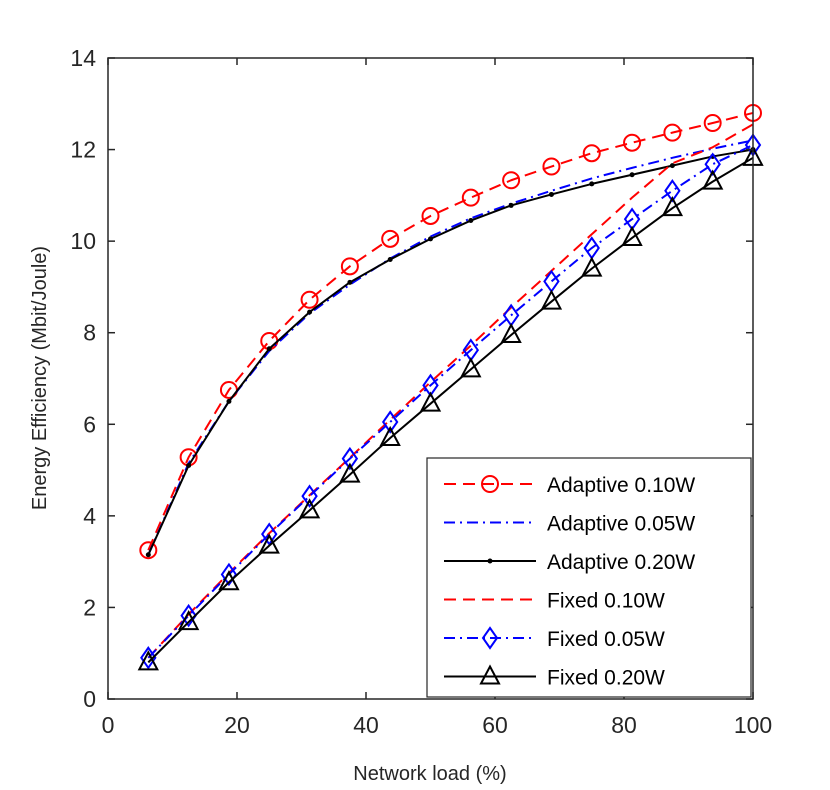 This screenshot has height=790, width=830. Describe the element at coordinates (83, 150) in the screenshot. I see `y-tick-label: 12` at that location.